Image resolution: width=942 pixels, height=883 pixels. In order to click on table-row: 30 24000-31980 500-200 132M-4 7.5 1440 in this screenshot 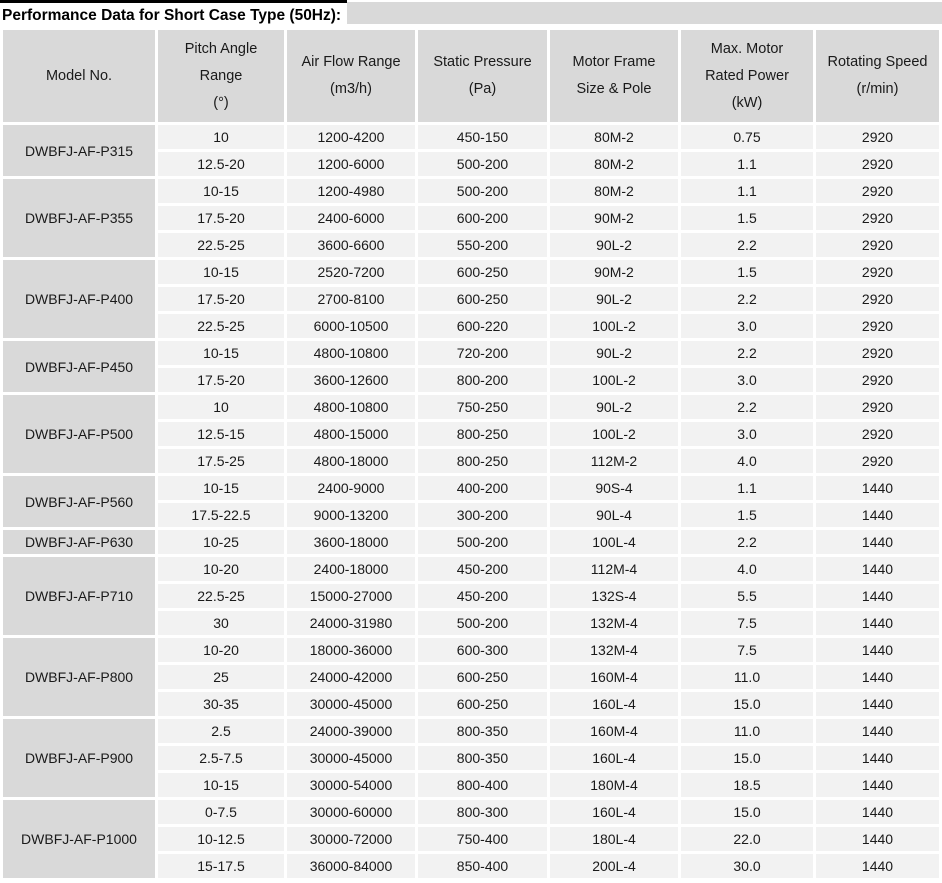, I will do `click(471, 623)`.